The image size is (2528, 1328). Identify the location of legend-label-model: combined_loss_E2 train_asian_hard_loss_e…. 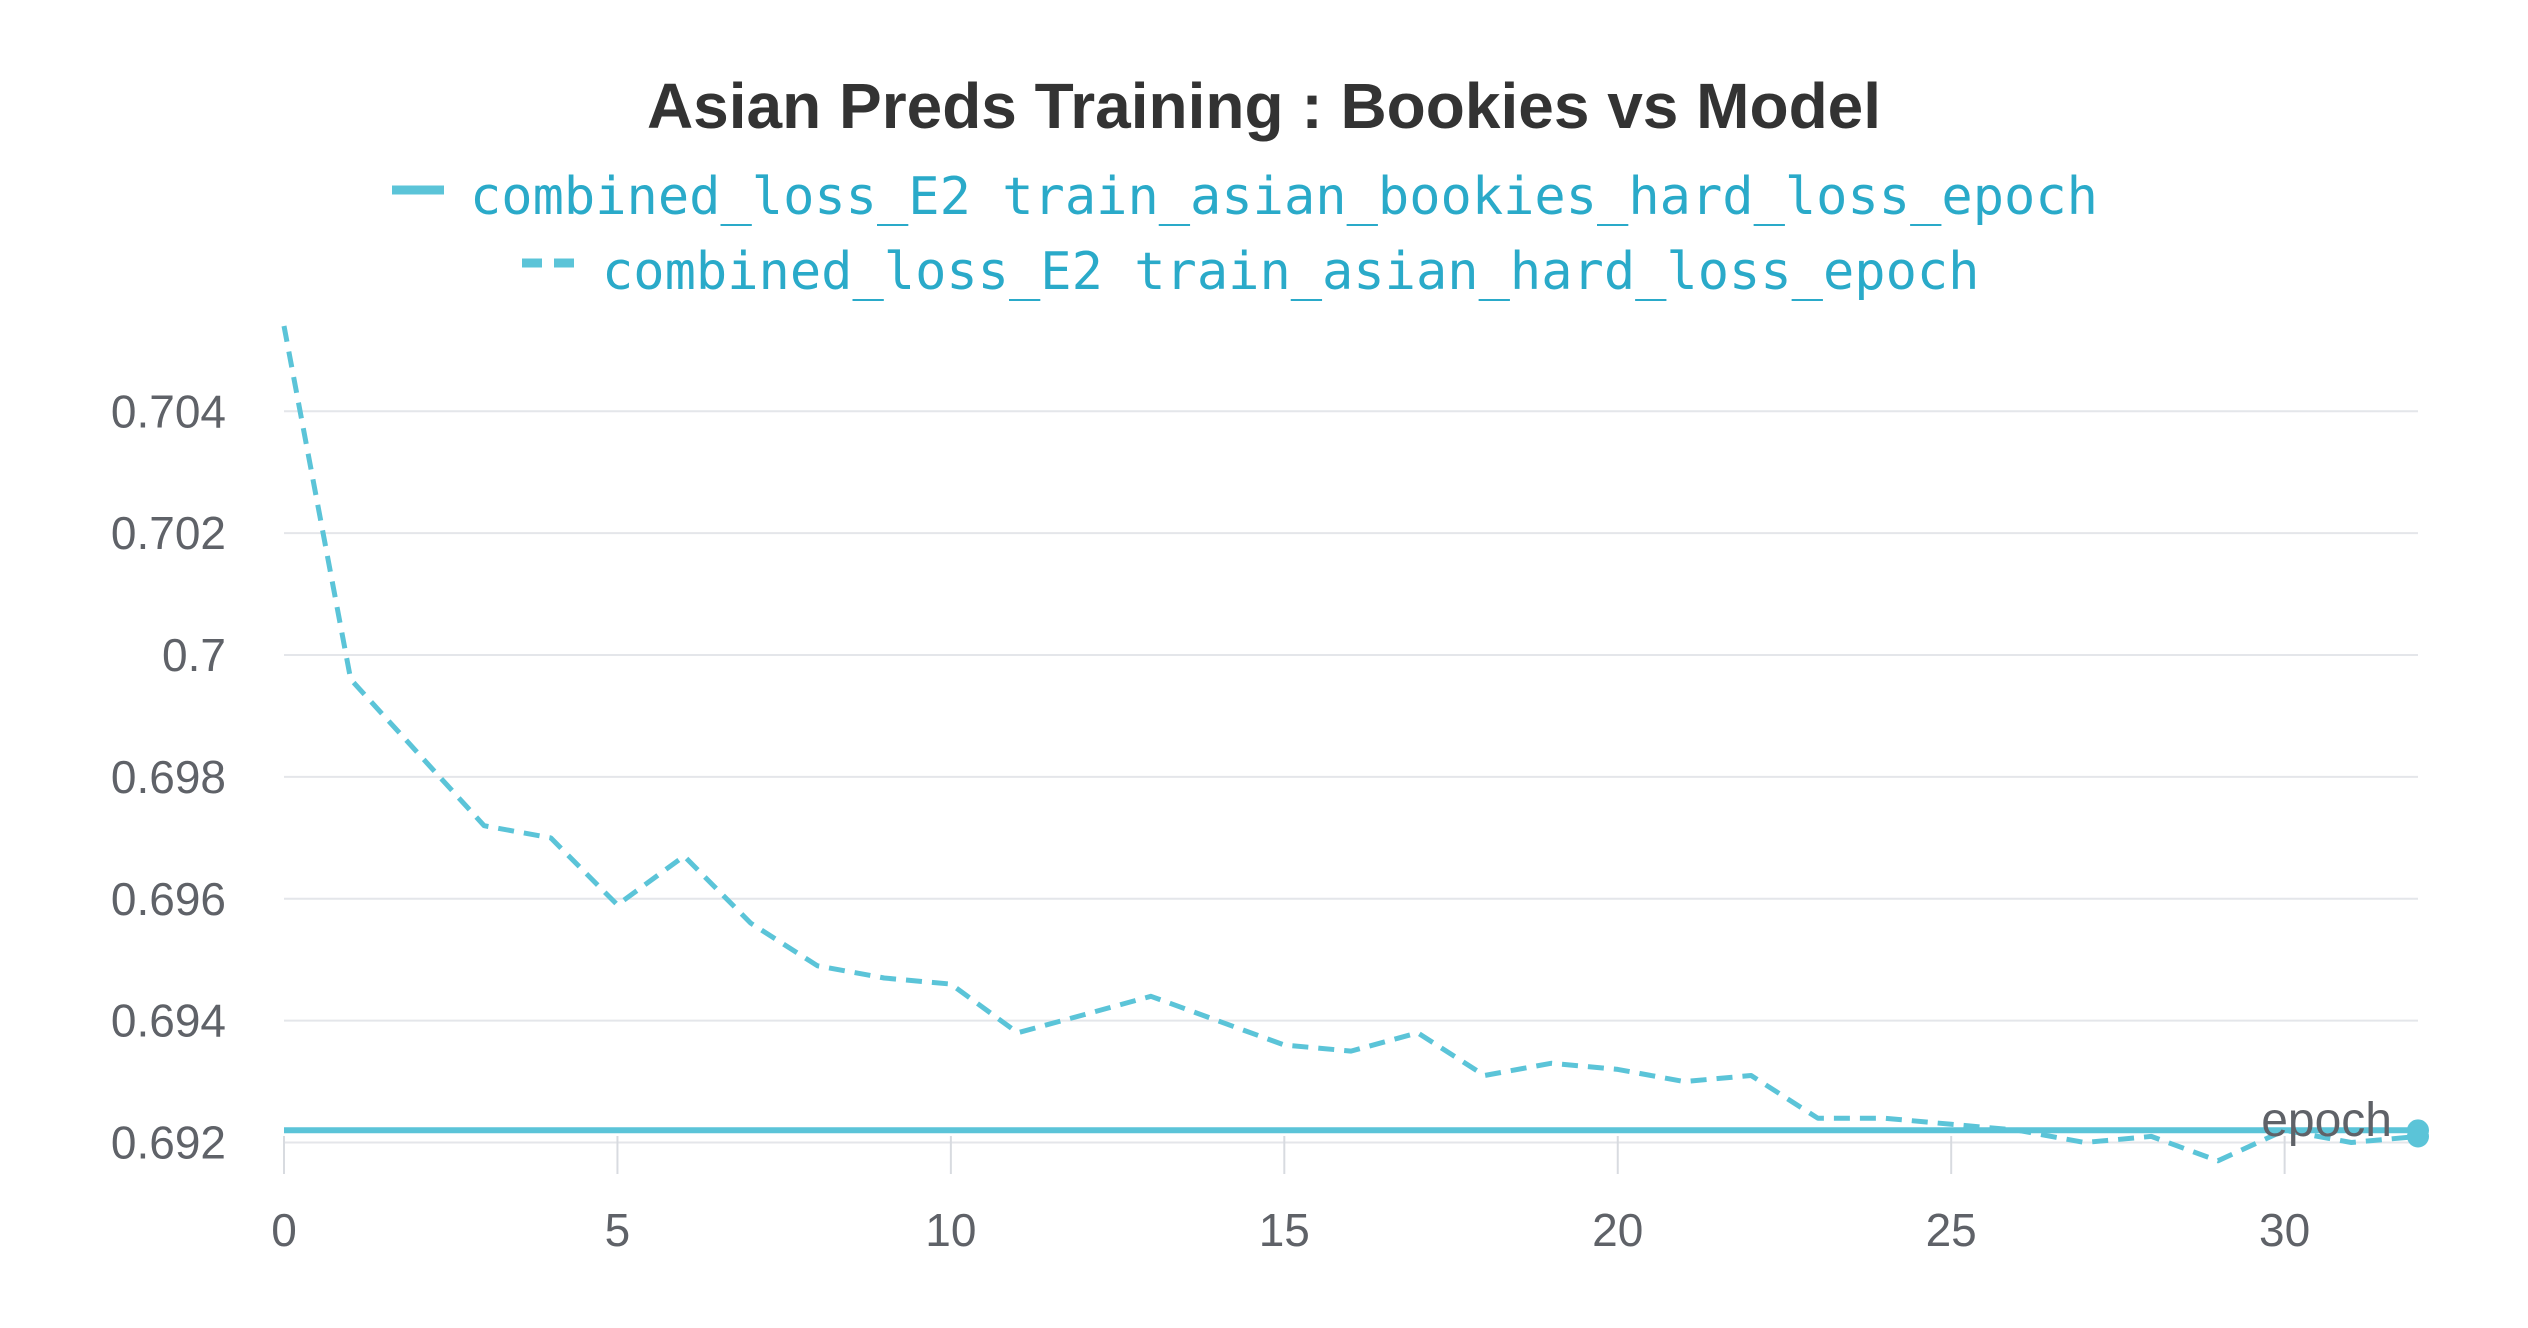
(1291, 272).